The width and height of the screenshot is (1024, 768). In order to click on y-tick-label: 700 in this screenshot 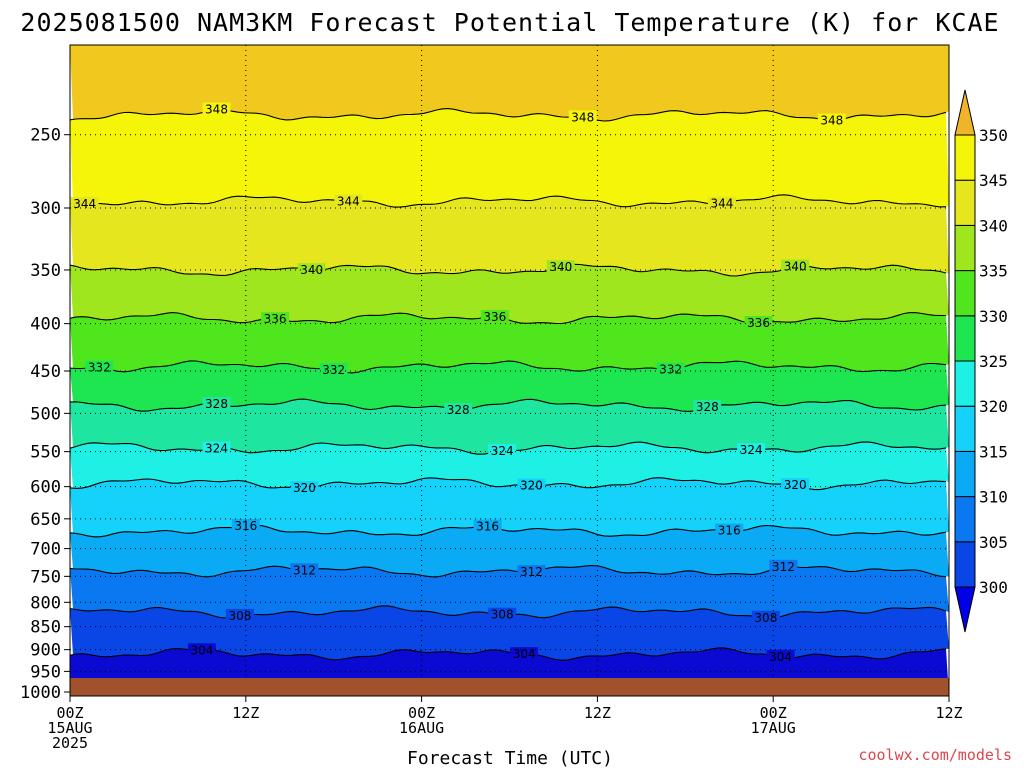, I will do `click(45, 550)`.